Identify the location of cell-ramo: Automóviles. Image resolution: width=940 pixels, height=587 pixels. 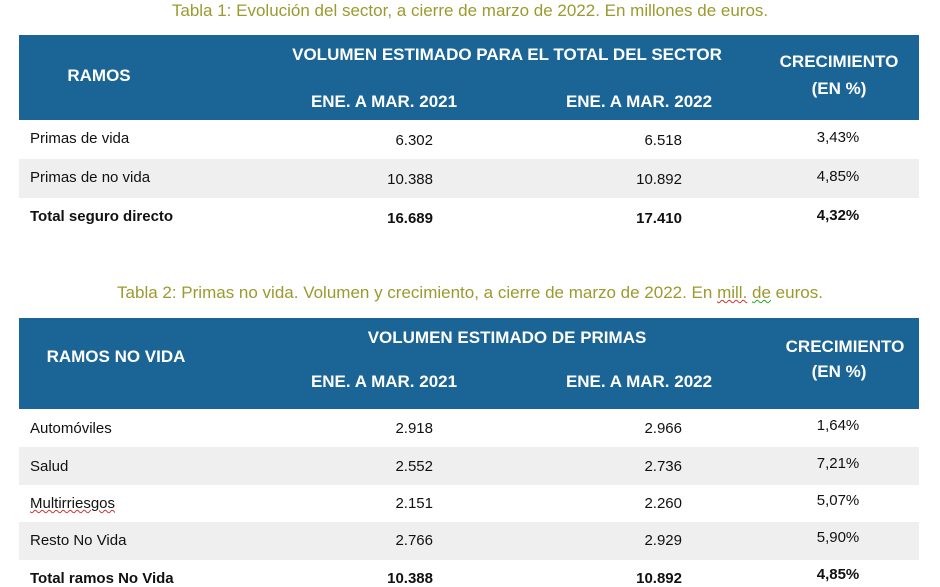
(71, 428).